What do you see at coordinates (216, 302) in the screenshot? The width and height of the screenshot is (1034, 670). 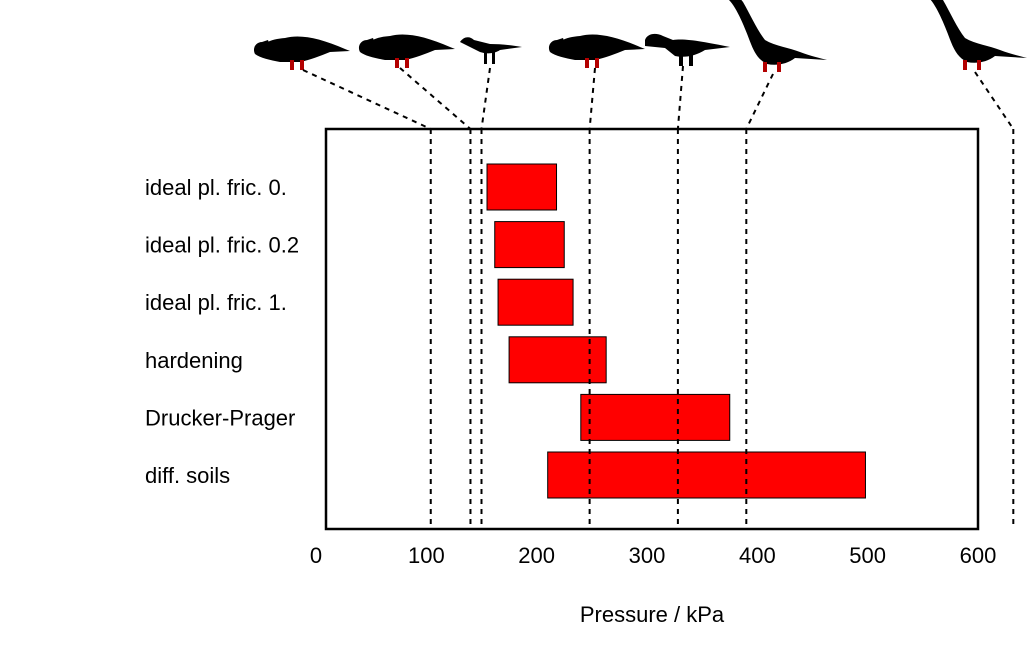 I see `category-label: ideal pl. fric. 1.` at bounding box center [216, 302].